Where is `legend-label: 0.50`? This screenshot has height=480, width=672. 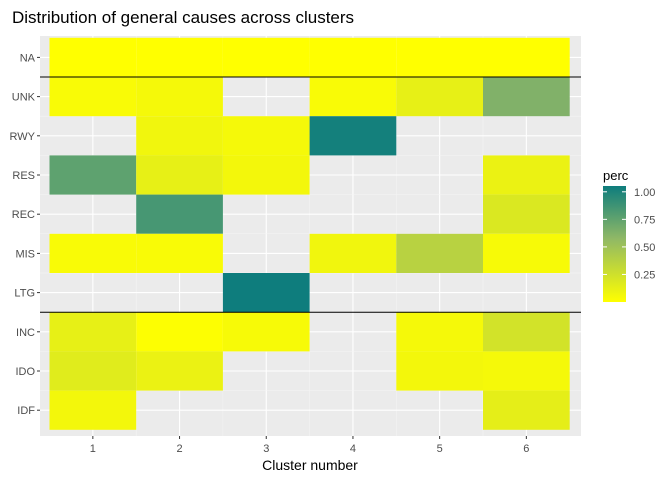 legend-label: 0.50 is located at coordinates (644, 248).